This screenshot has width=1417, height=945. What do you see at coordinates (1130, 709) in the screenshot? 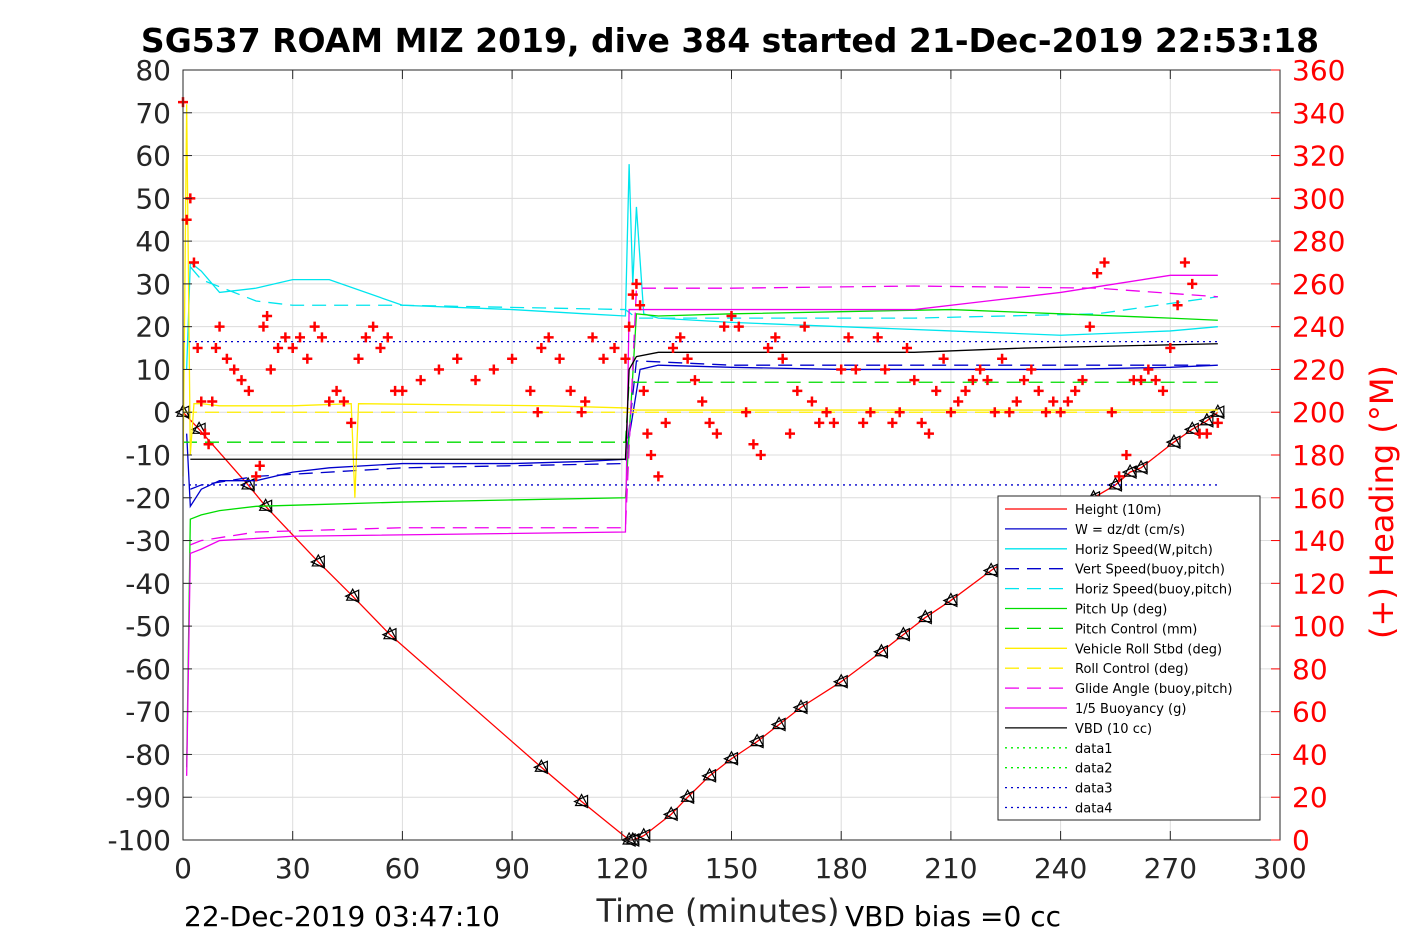
I see `legend-entry: 1/5 Buoyancy (g)` at bounding box center [1130, 709].